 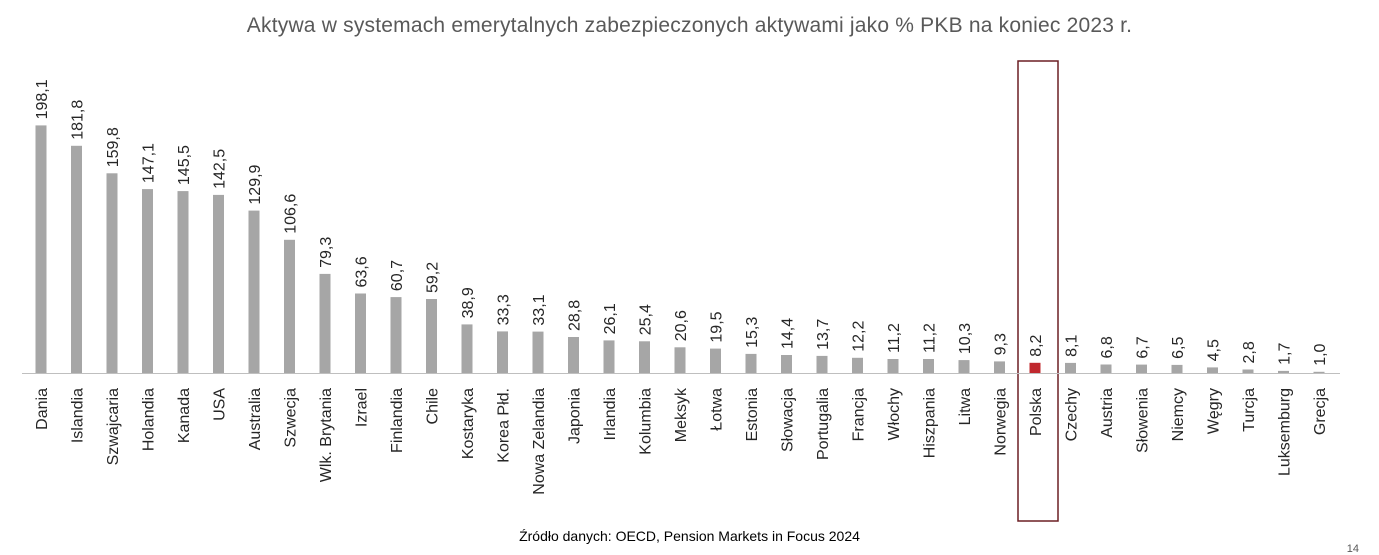 I want to click on value-label-0: 198,1, so click(x=42, y=99).